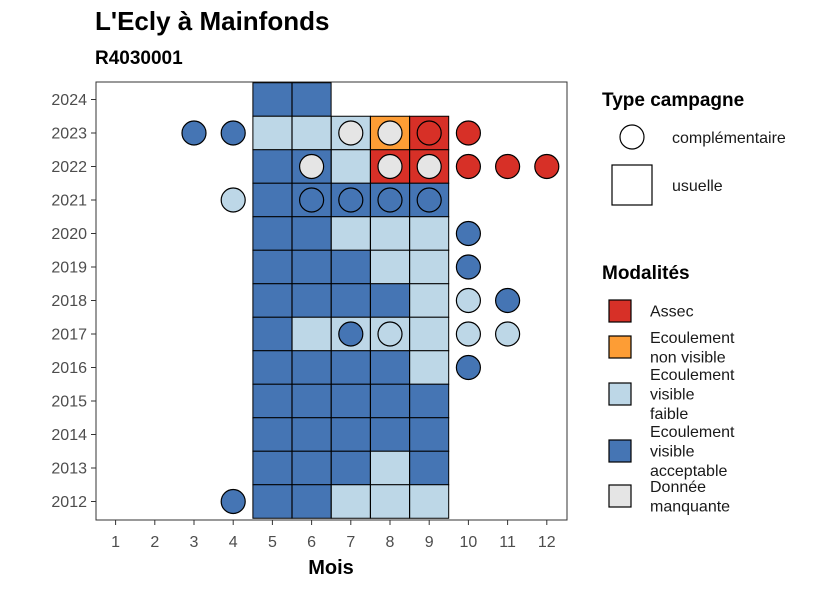 The image size is (826, 590). What do you see at coordinates (194, 542) in the screenshot?
I see `x-tick-label-3: 3` at bounding box center [194, 542].